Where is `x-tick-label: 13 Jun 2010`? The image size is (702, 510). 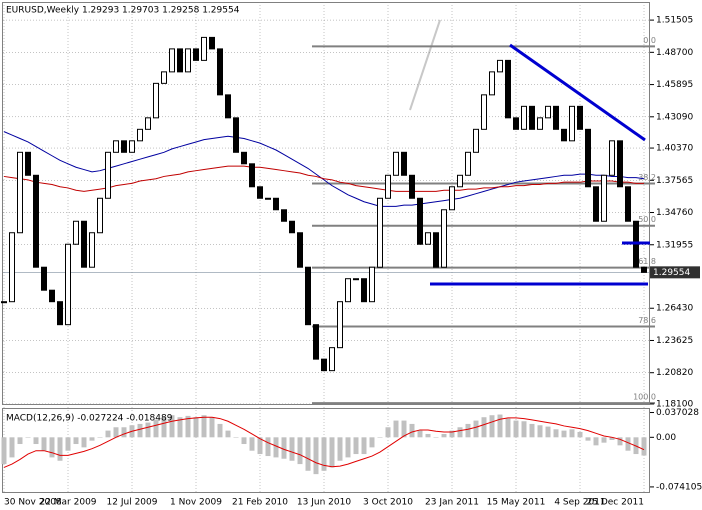 x-tick-label: 13 Jun 2010 is located at coordinates (324, 503).